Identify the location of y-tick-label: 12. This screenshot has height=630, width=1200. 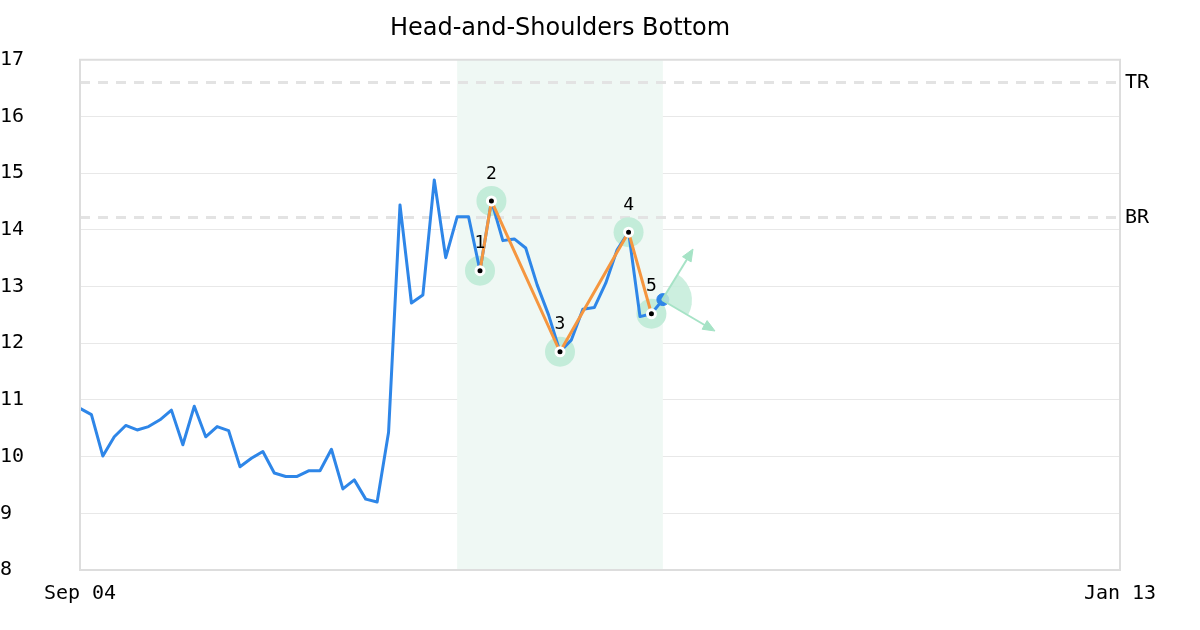
(12, 341).